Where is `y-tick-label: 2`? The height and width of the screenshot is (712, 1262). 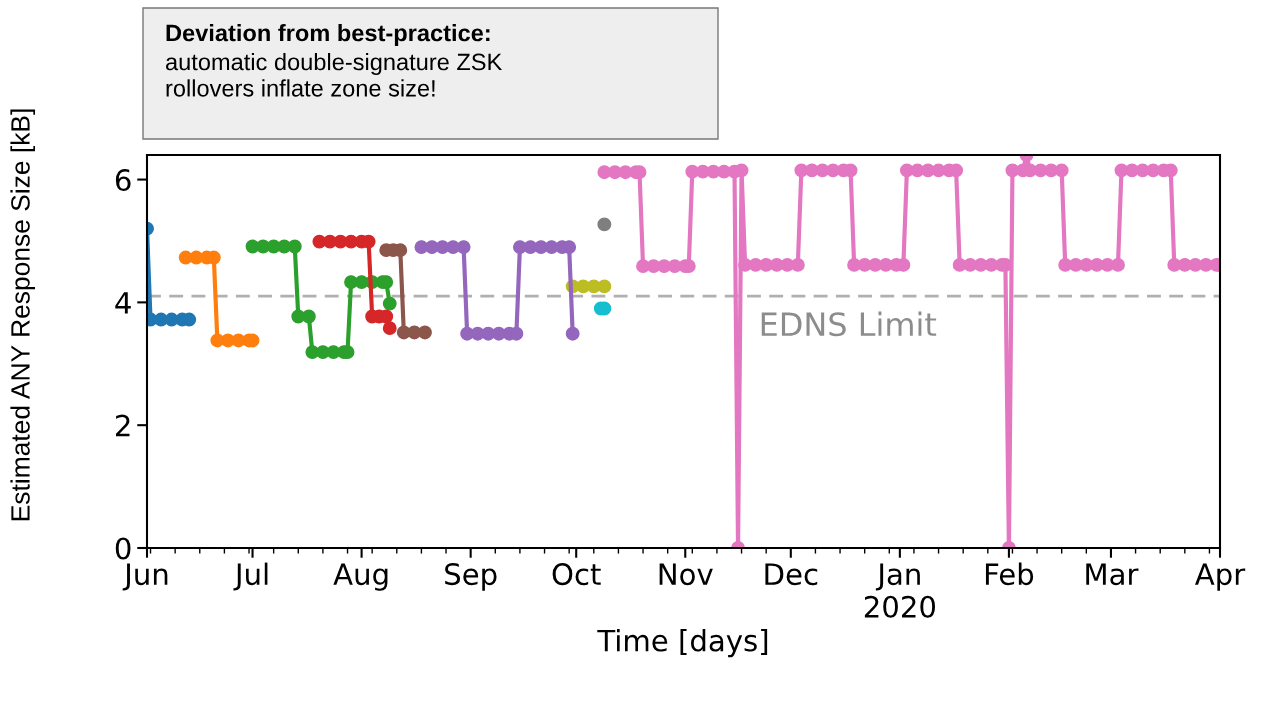 y-tick-label: 2 is located at coordinates (123, 425).